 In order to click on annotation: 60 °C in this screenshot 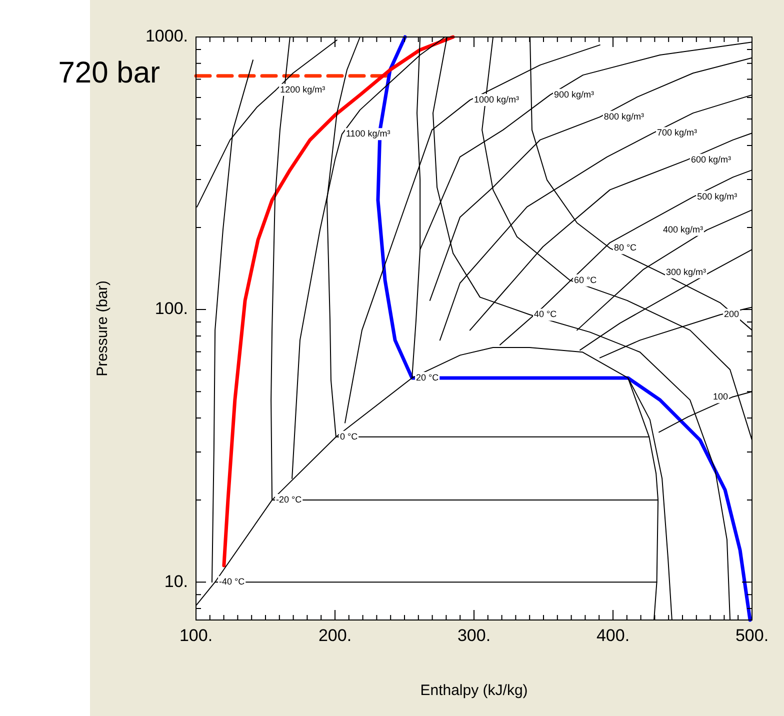, I will do `click(586, 279)`.